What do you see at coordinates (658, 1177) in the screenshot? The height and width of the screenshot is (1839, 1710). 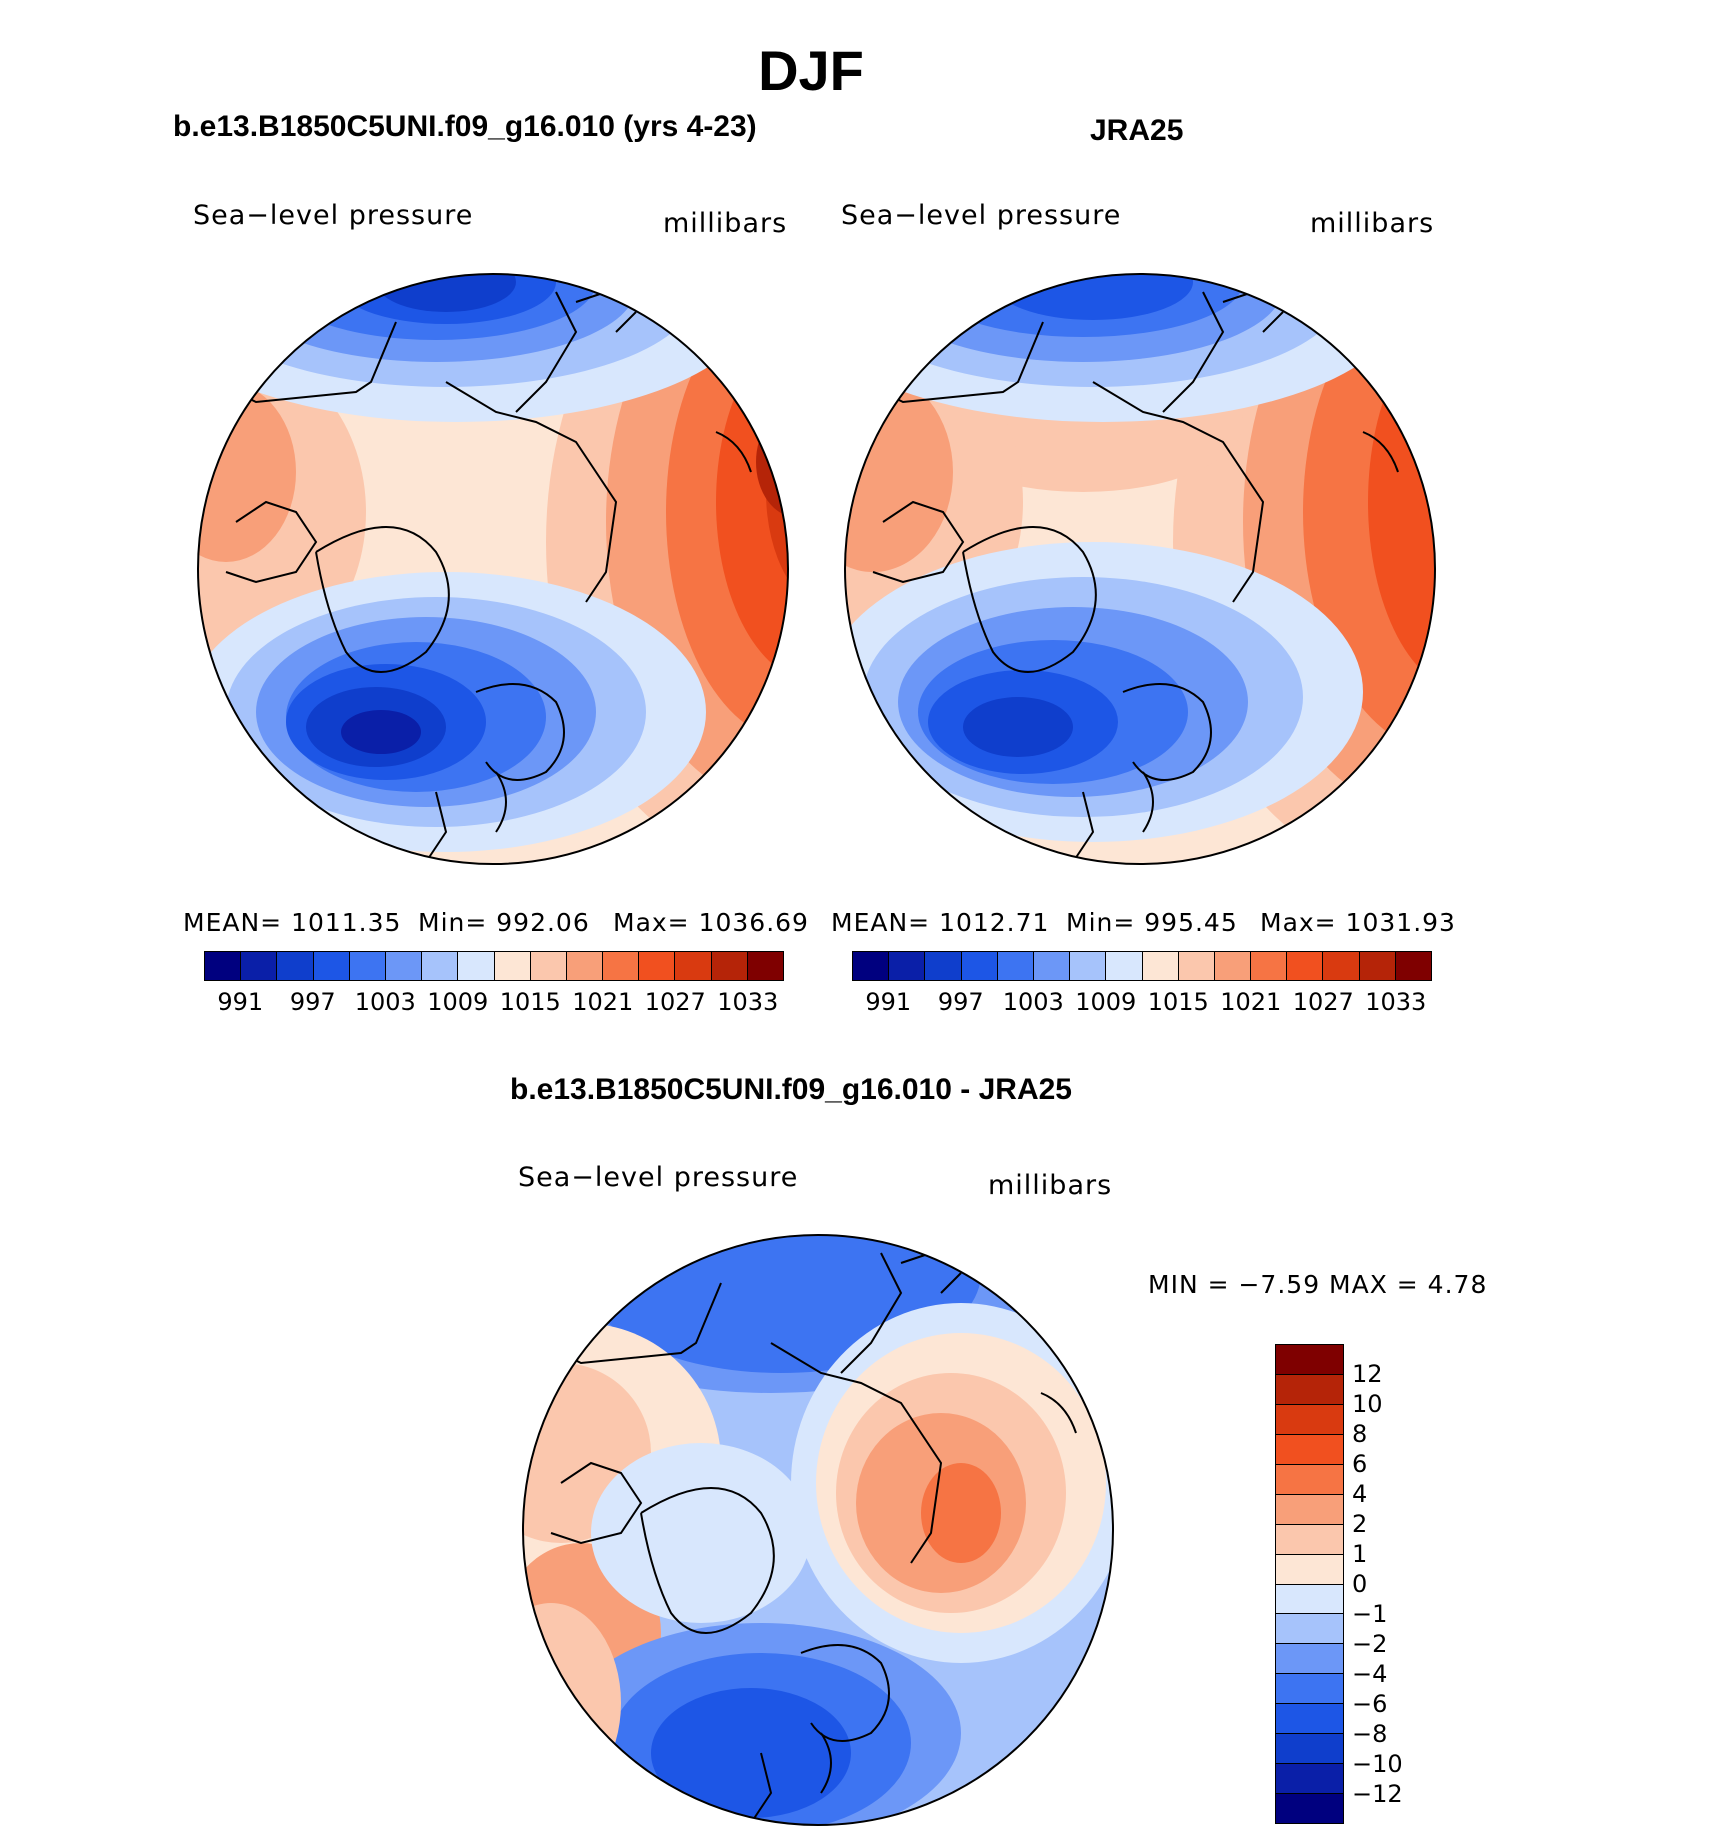 I see `variable-label-diff: Sea−level pressure` at bounding box center [658, 1177].